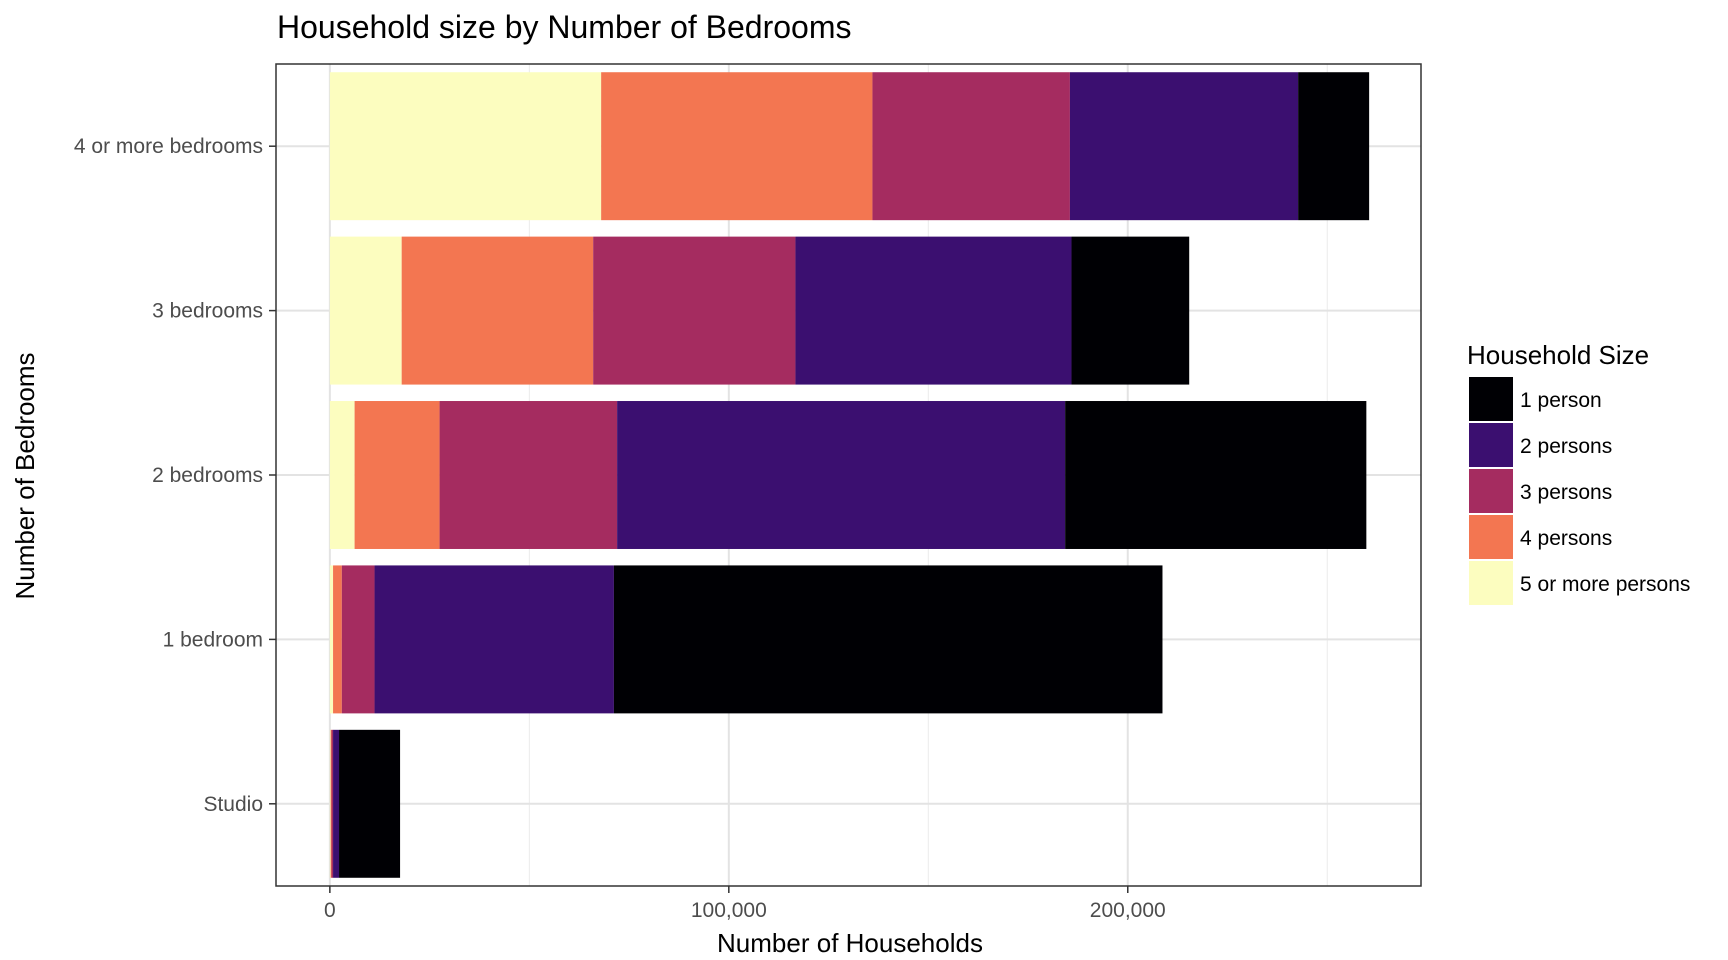 This screenshot has height=960, width=1728. What do you see at coordinates (330, 910) in the screenshot?
I see `x-tick-label: 0` at bounding box center [330, 910].